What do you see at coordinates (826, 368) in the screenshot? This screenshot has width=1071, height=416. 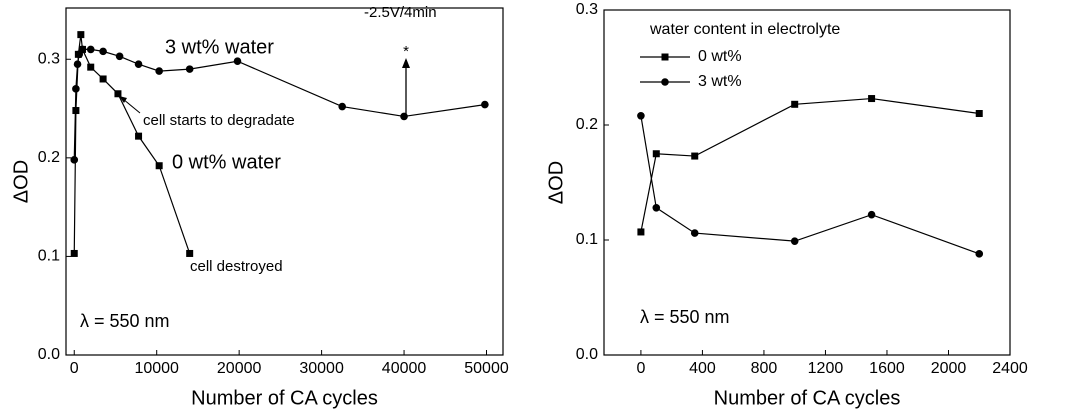 I see `x-tick-label: 1200` at bounding box center [826, 368].